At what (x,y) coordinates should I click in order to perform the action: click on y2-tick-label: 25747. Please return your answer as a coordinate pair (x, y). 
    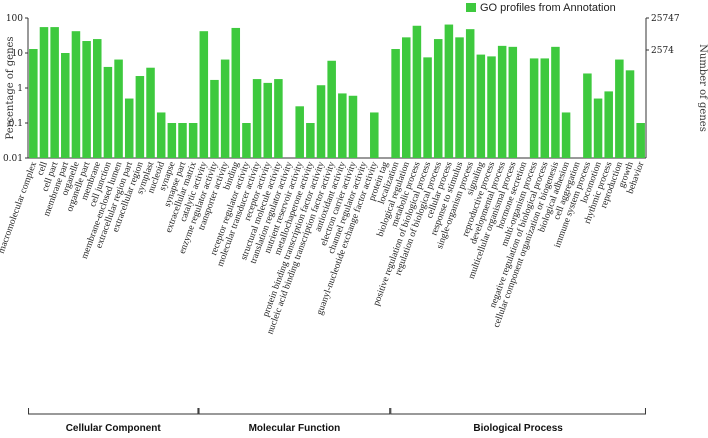
    Looking at the image, I should click on (665, 19).